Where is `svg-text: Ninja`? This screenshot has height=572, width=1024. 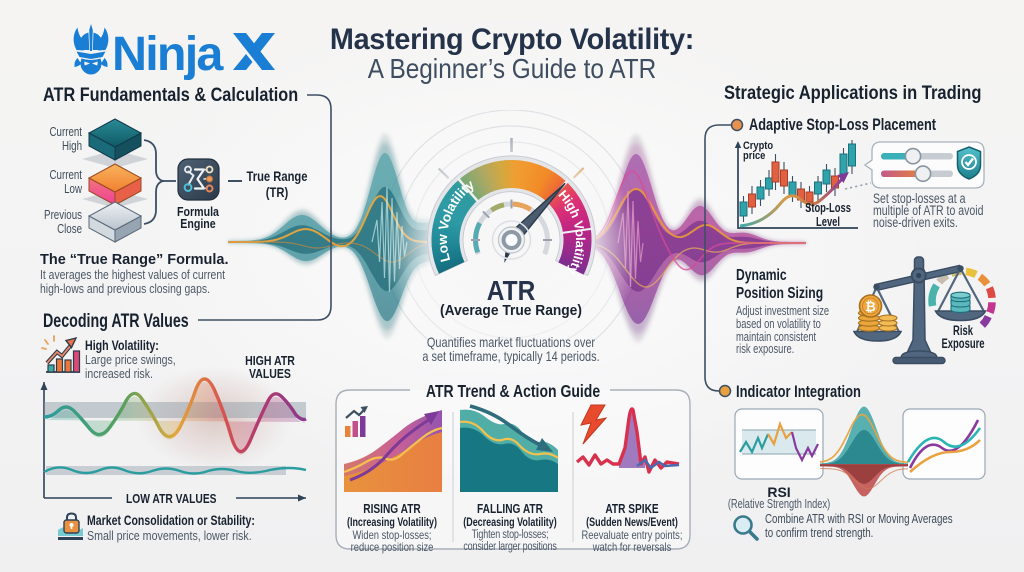
svg-text: Ninja is located at coordinates (168, 53).